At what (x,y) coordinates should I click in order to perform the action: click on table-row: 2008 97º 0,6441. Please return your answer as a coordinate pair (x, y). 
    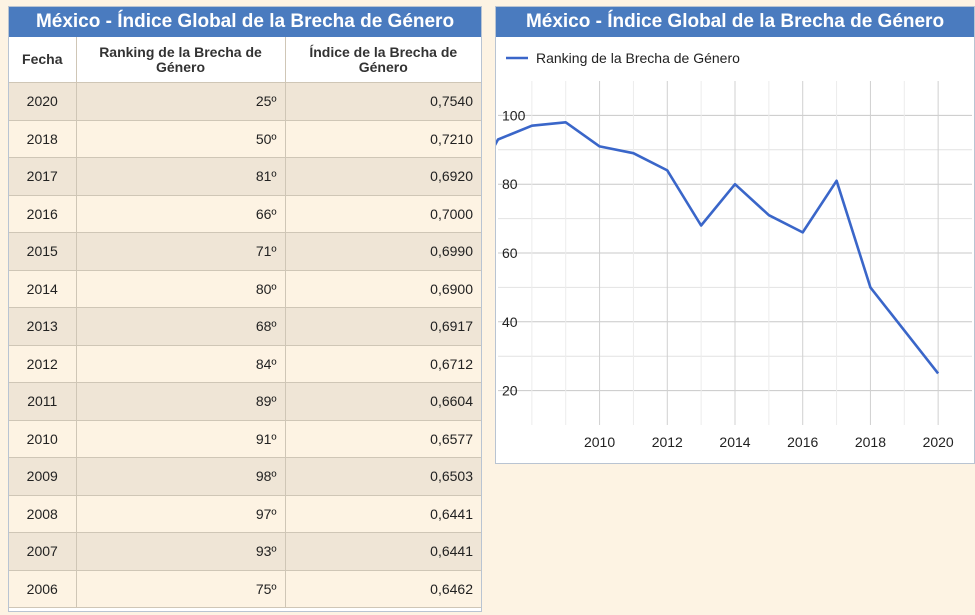
    Looking at the image, I should click on (245, 514).